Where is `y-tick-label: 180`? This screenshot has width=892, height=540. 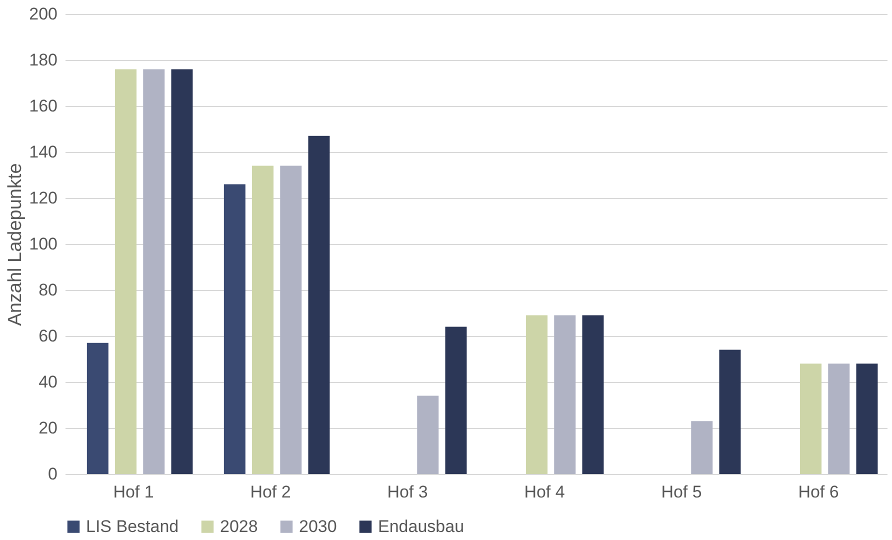 y-tick-label: 180 is located at coordinates (43, 60).